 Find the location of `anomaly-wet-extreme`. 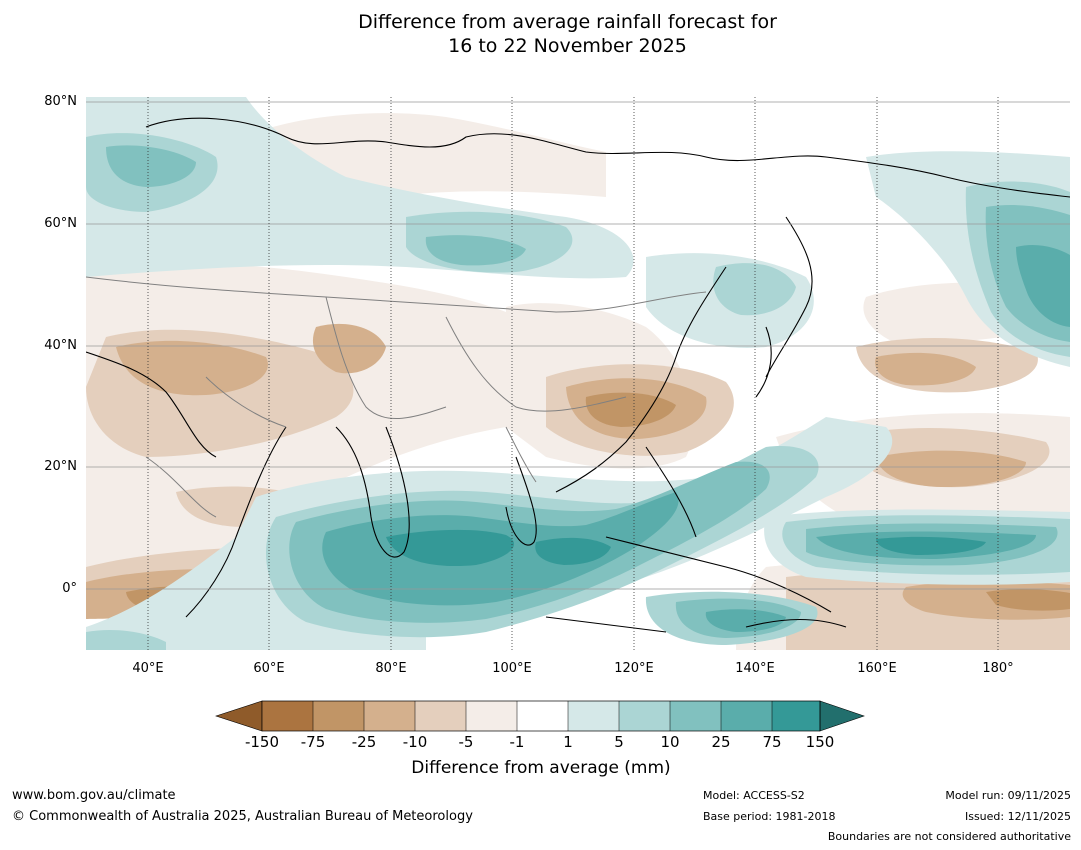

anomaly-wet-extreme is located at coordinates (686, 548).